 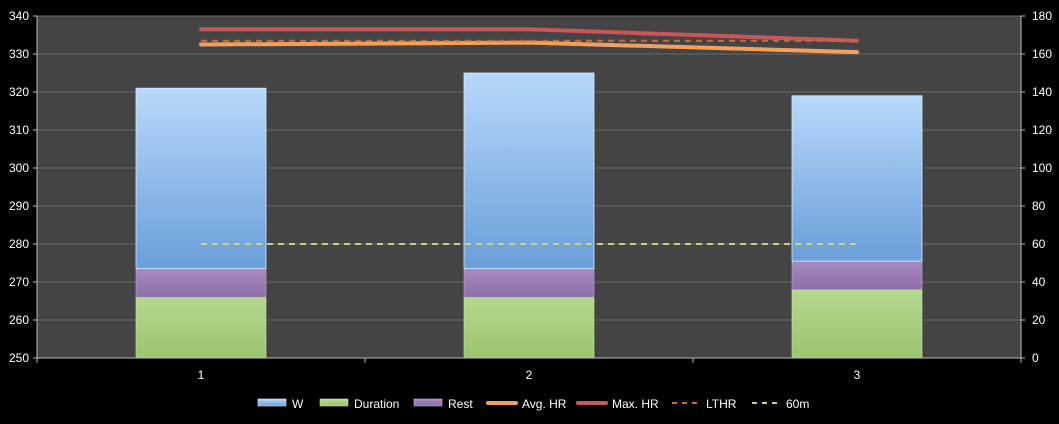 I want to click on legend-item-avg-hr: Avg. HR, so click(x=526, y=404).